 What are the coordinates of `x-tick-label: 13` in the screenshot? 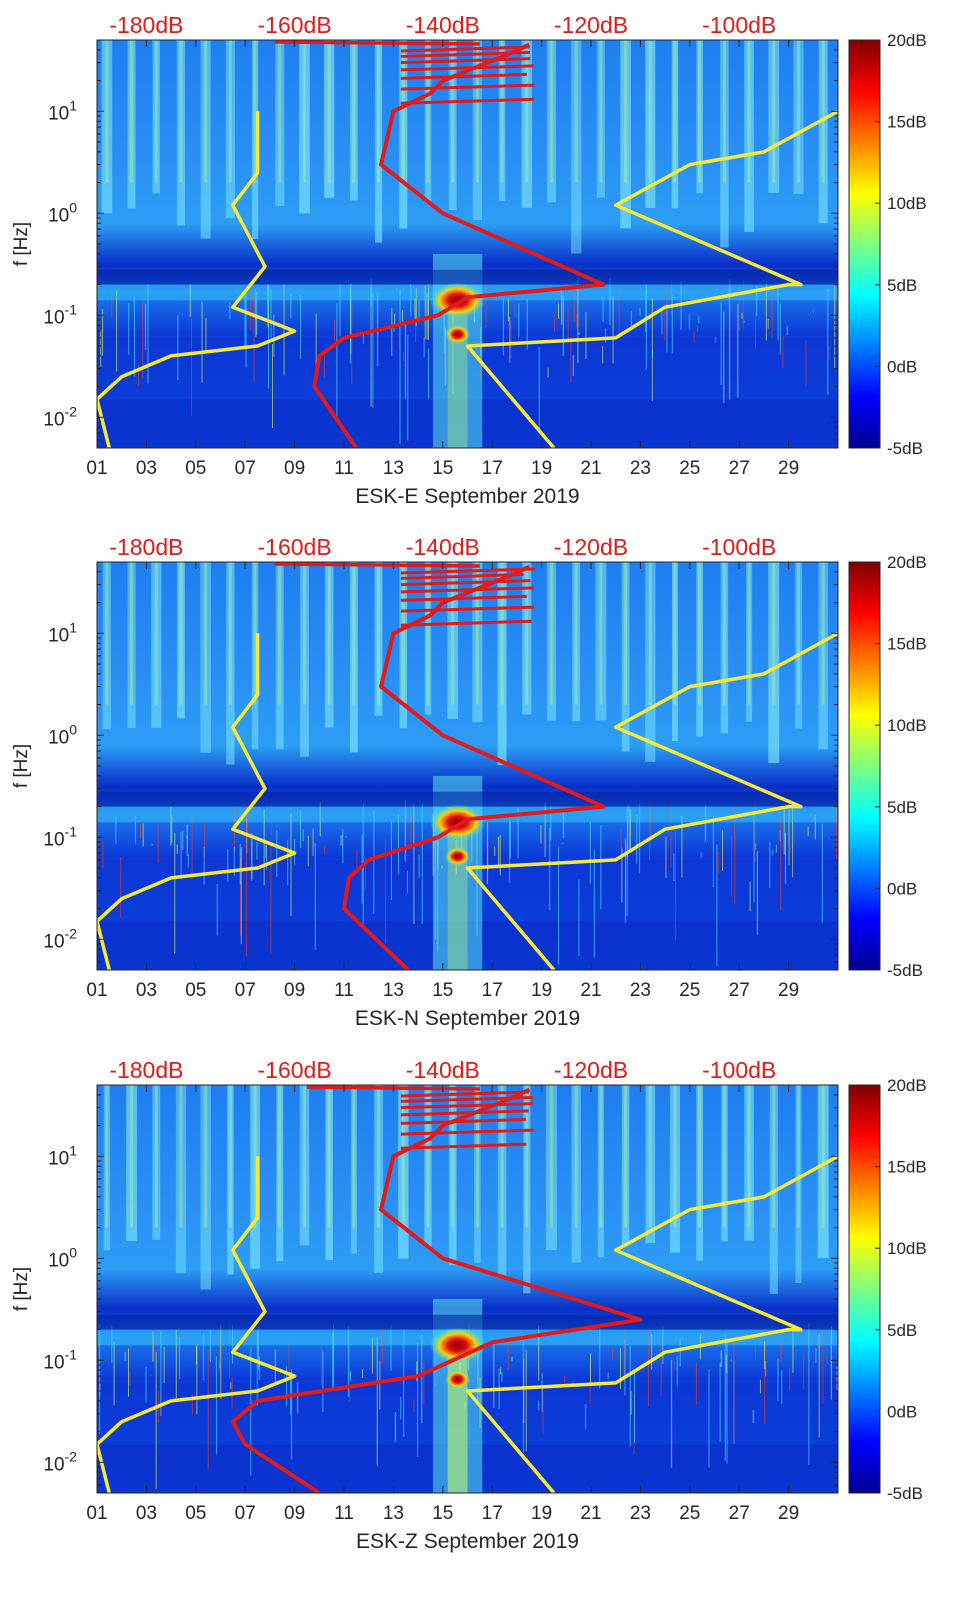 It's located at (393, 1513).